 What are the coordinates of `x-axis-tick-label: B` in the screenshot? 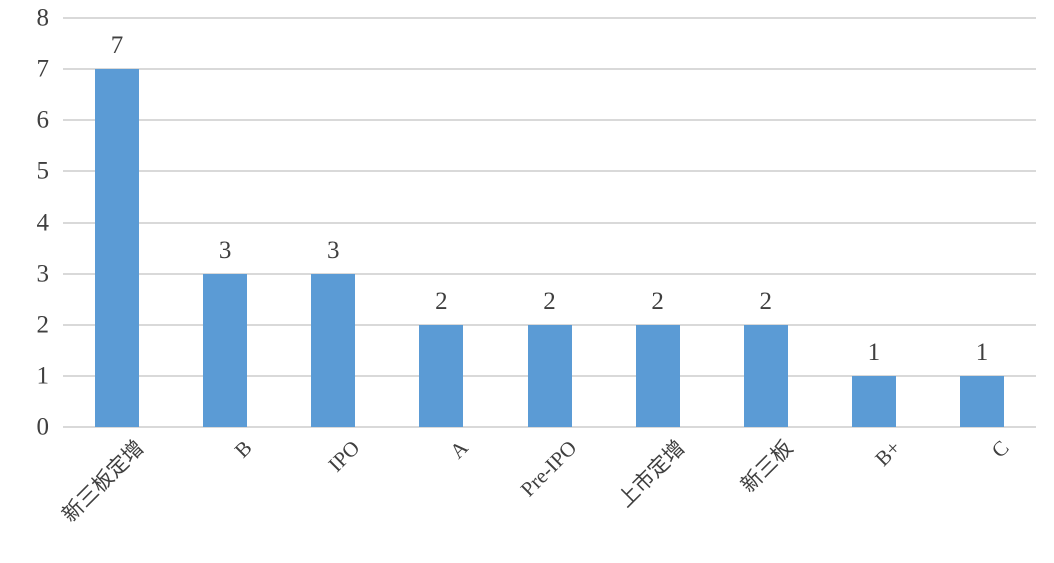 It's located at (243, 449).